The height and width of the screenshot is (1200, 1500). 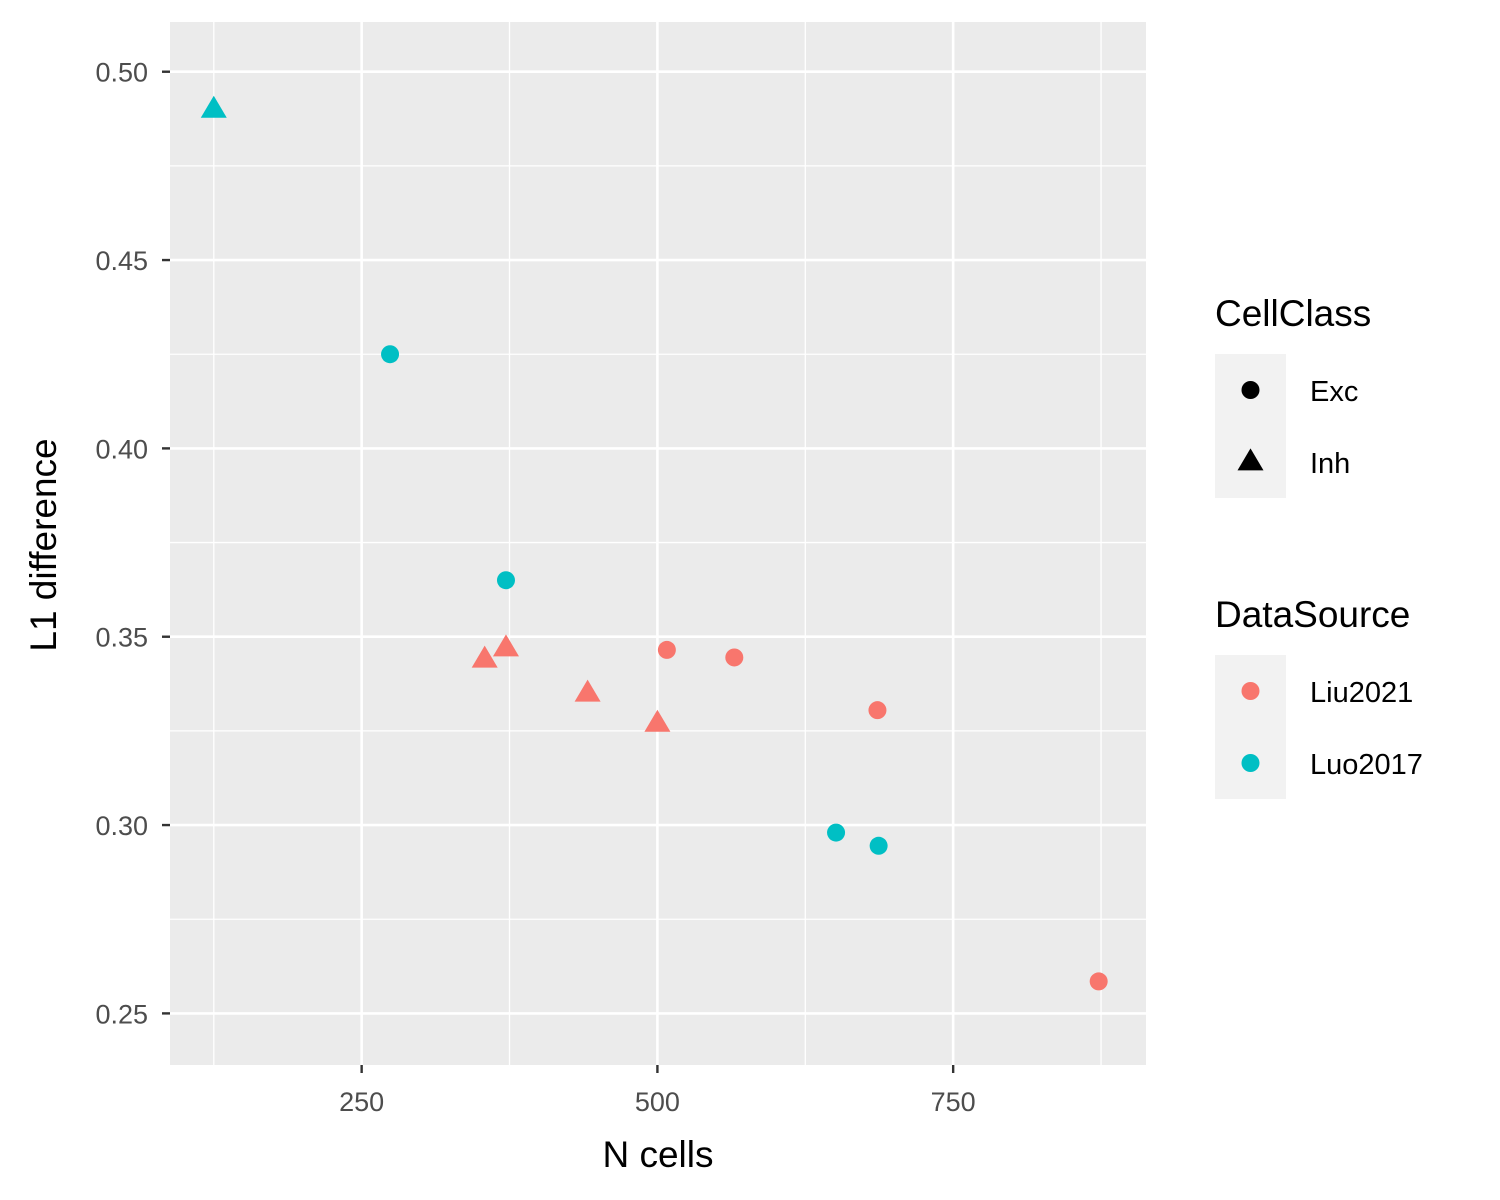 What do you see at coordinates (121, 73) in the screenshot?
I see `y-tick-label: 0.50` at bounding box center [121, 73].